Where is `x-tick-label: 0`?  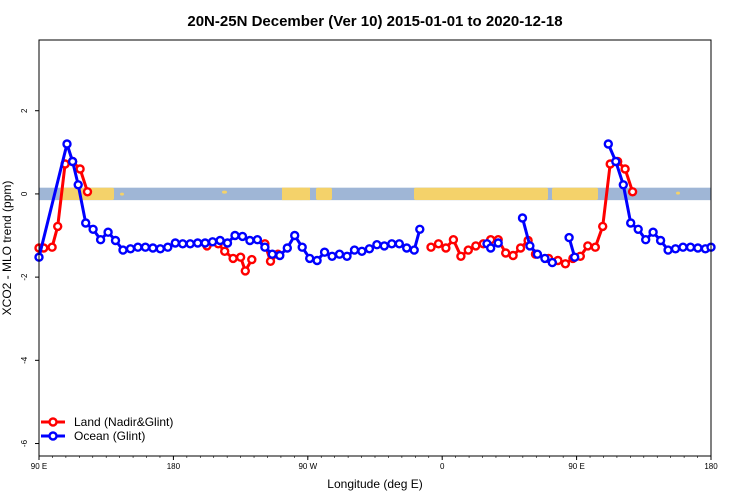 x-tick-label: 0 is located at coordinates (442, 466).